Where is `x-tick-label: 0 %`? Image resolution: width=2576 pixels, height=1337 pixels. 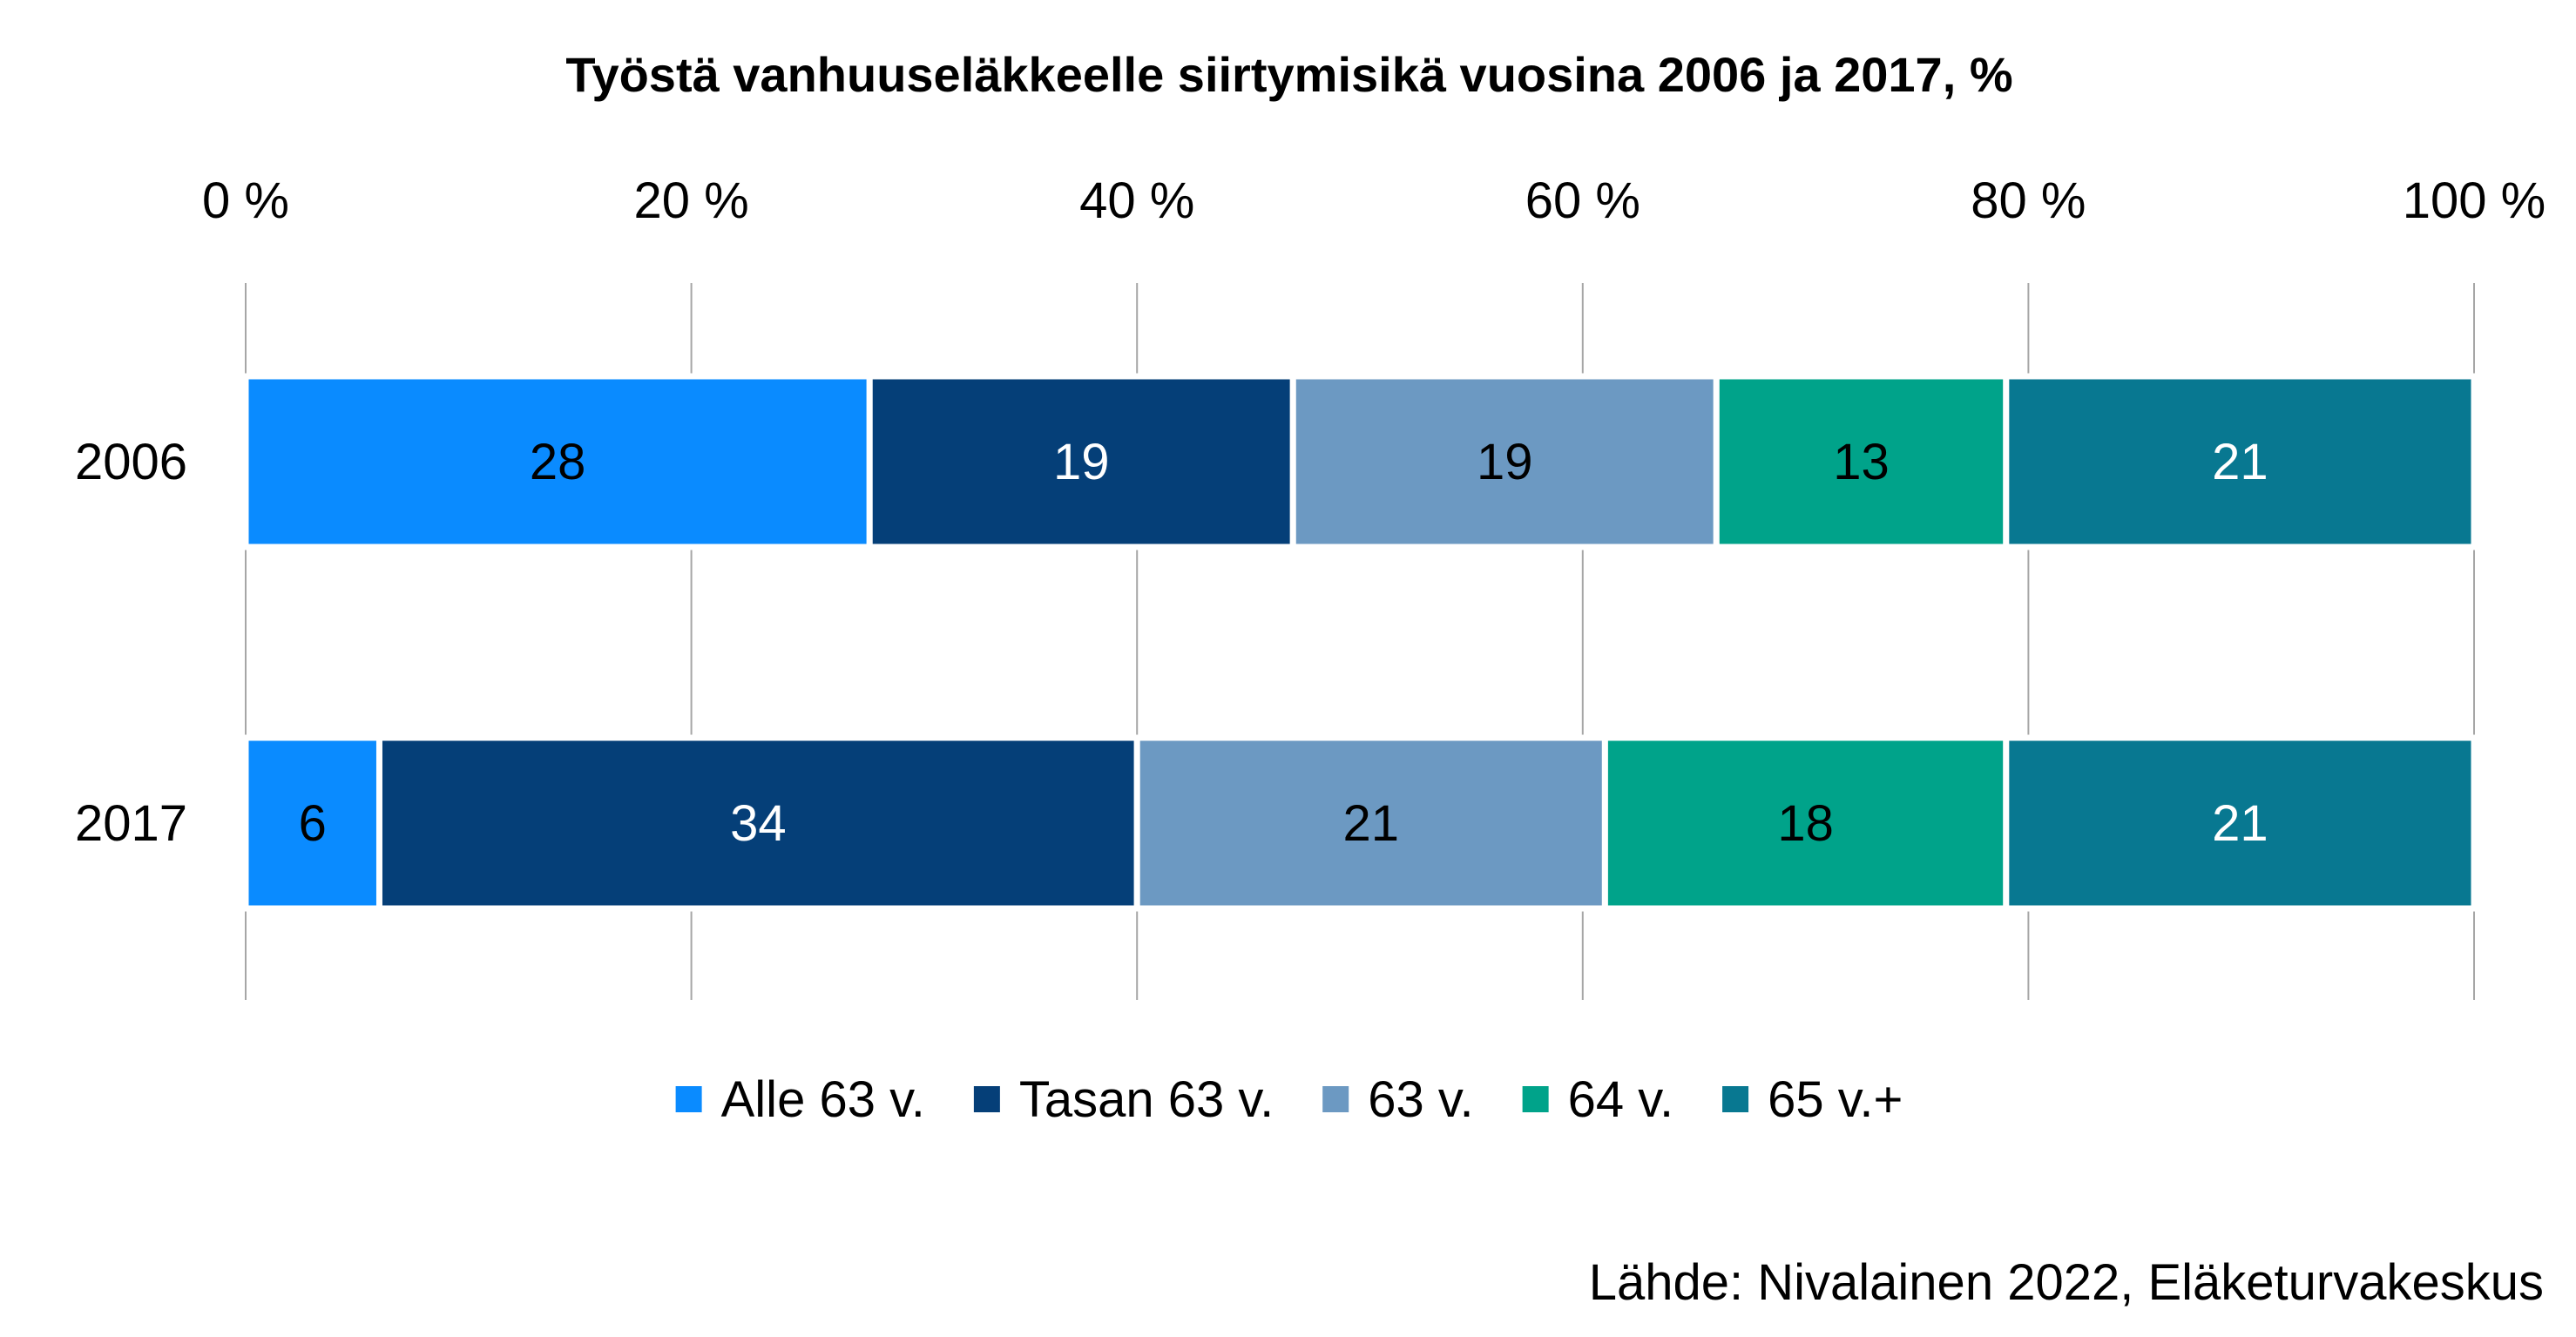
x-tick-label: 0 % is located at coordinates (245, 201).